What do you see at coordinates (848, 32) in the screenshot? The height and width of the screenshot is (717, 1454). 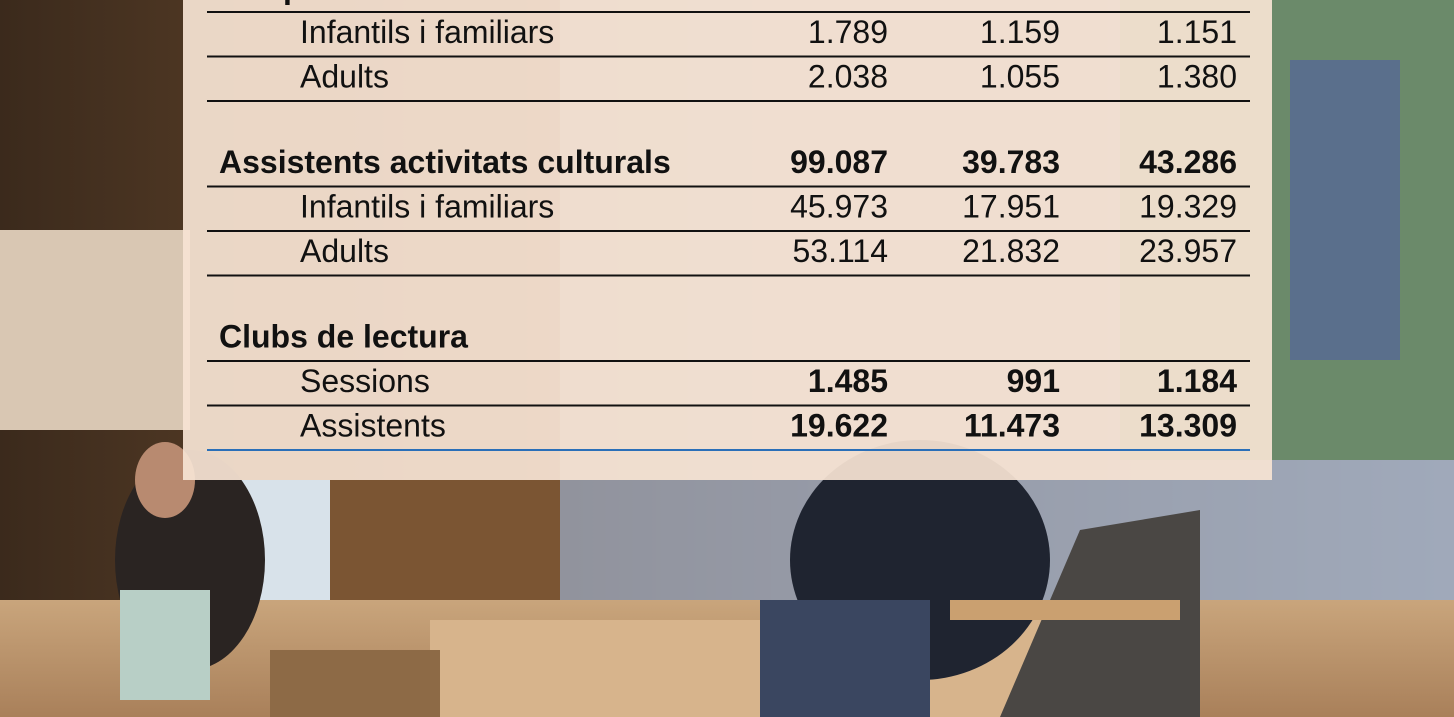 I see `cell-value: 1.789` at bounding box center [848, 32].